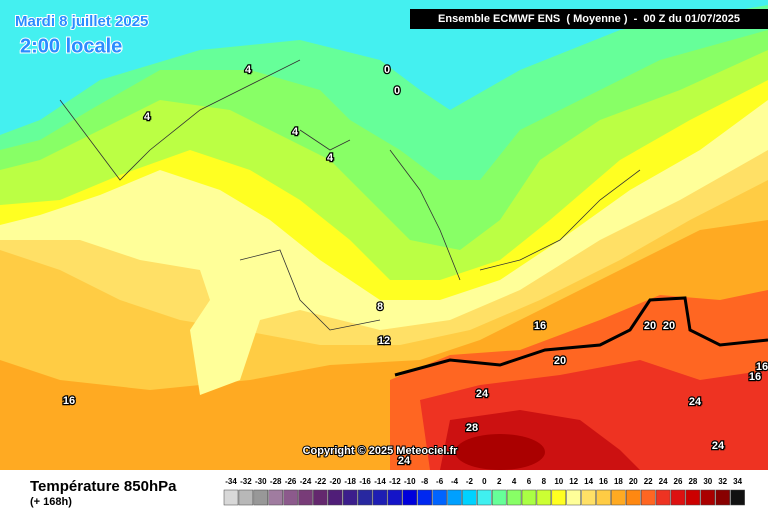 This screenshot has width=768, height=512. Describe the element at coordinates (71, 46) in the screenshot. I see `local-time: 2:00 locale` at that location.